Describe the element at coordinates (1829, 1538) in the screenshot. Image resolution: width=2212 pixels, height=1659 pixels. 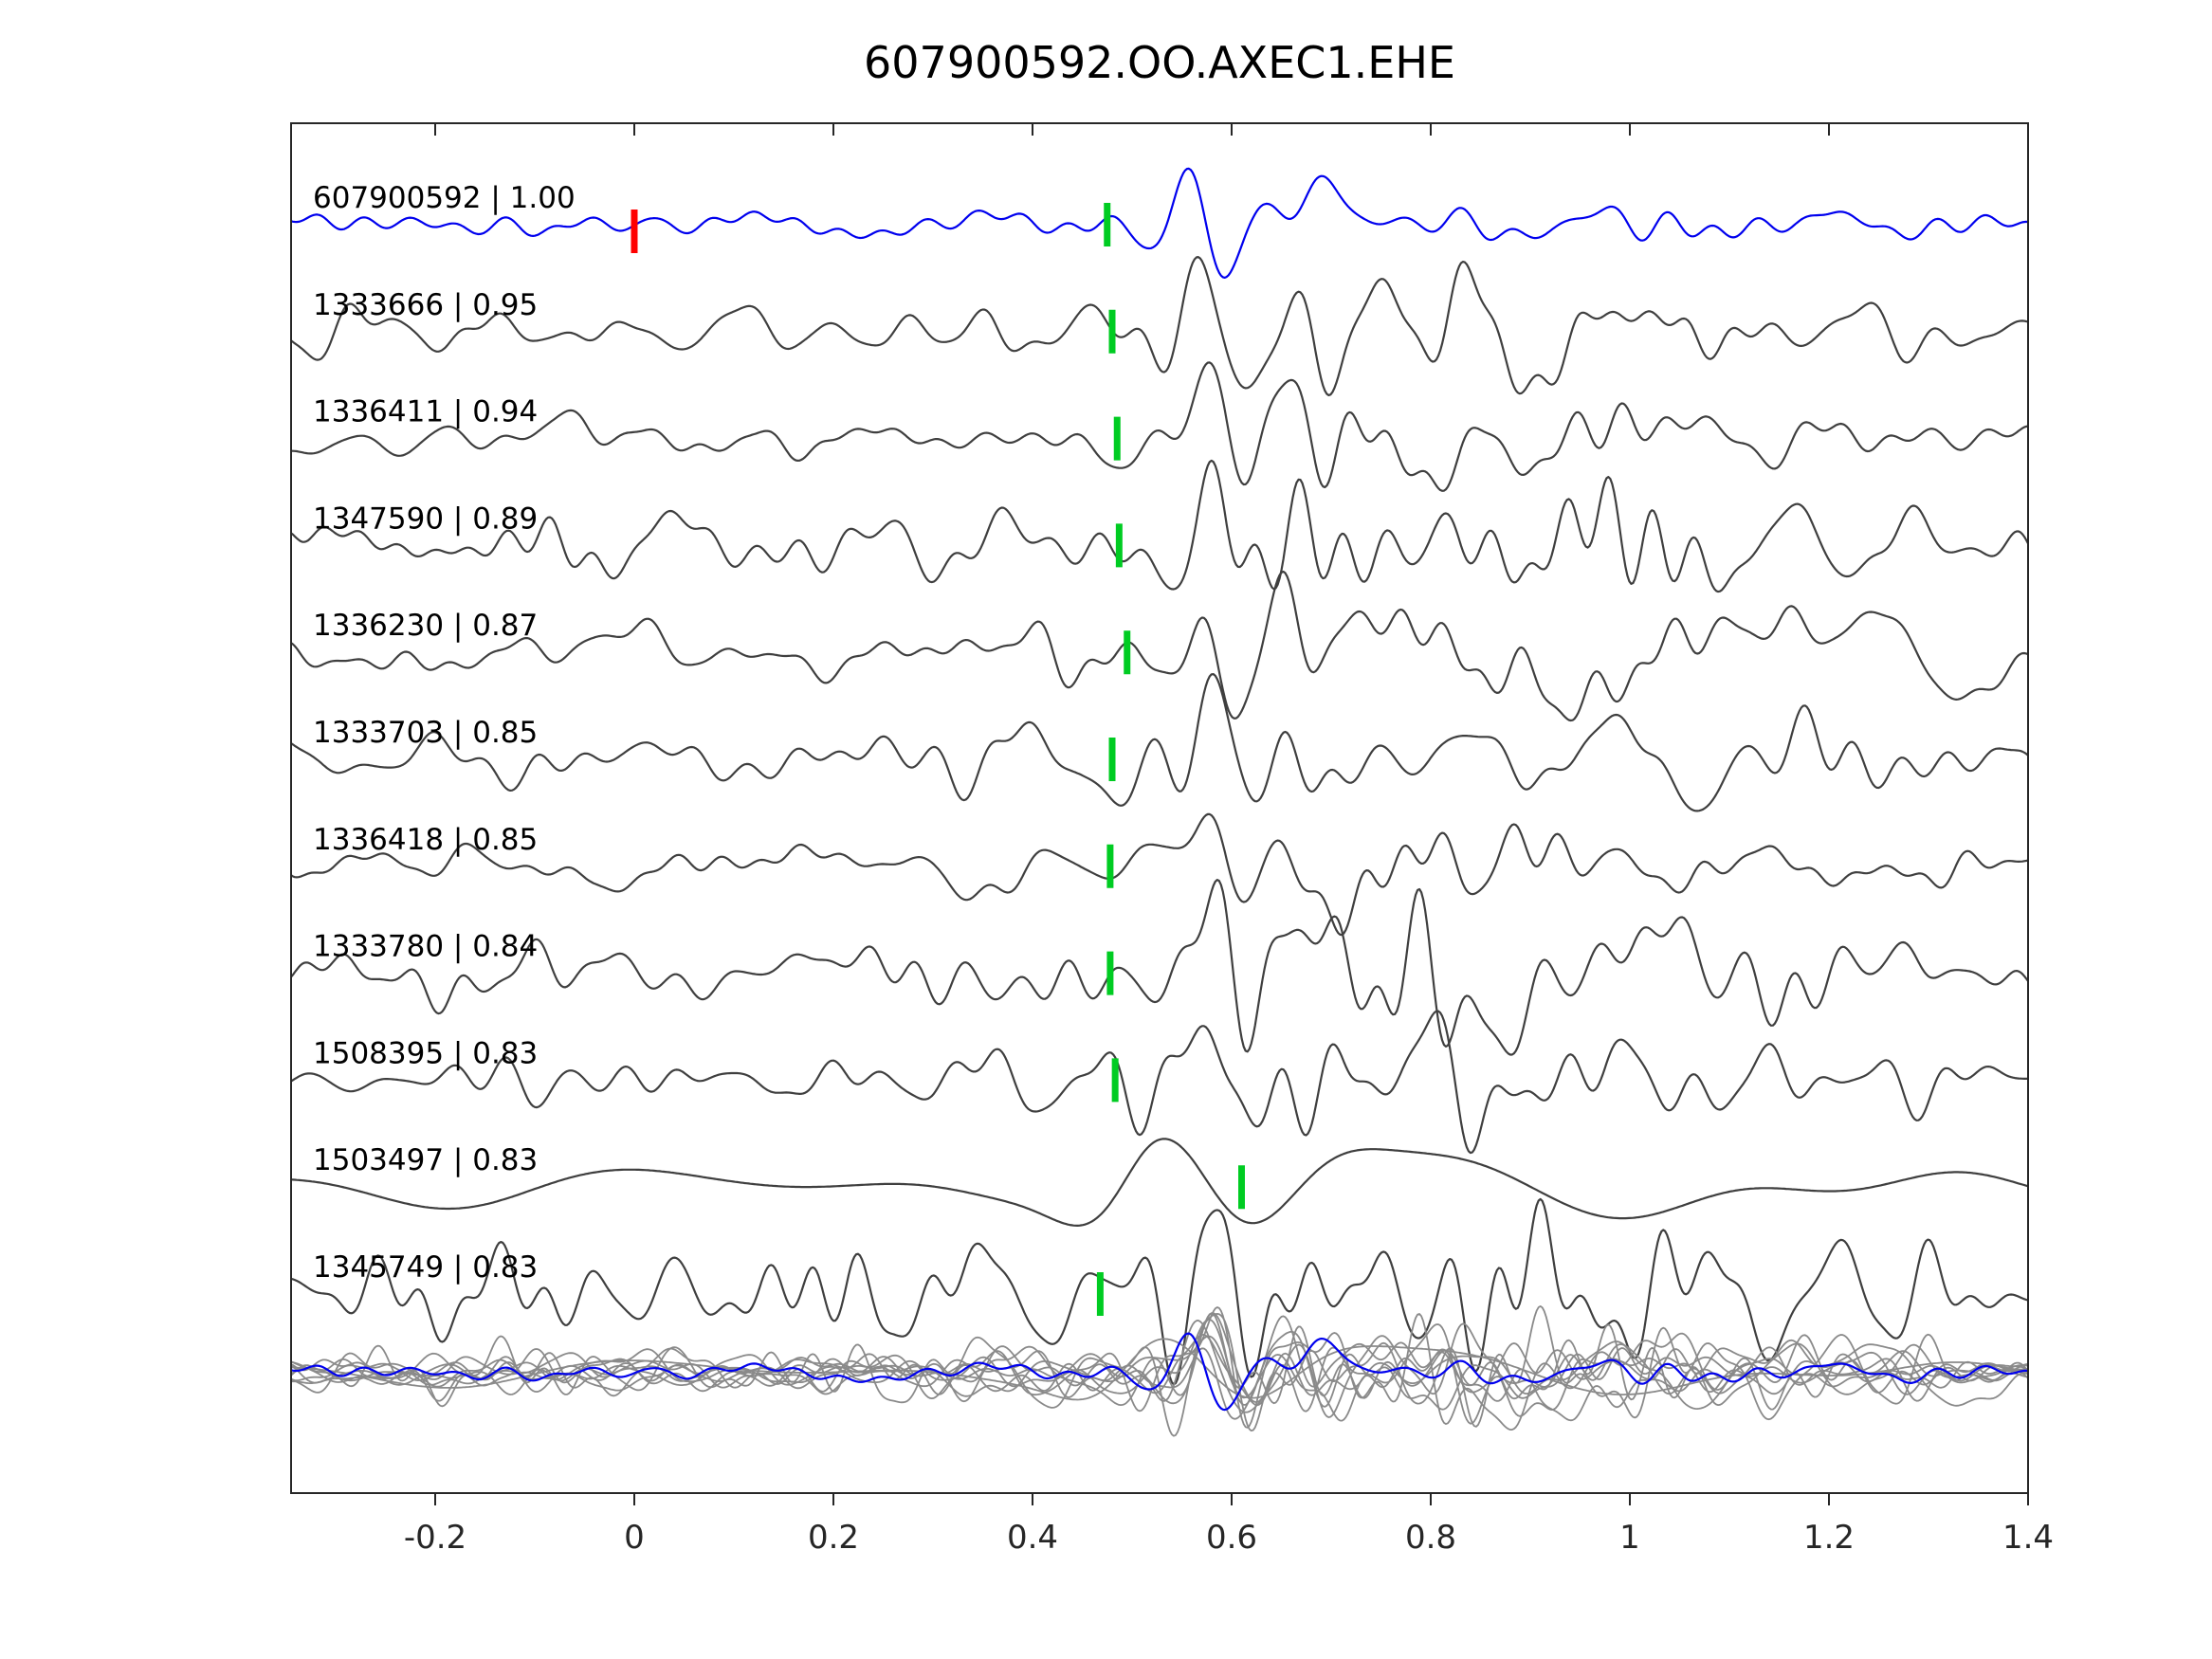
I see `x-tick-label: 1.2` at that location.